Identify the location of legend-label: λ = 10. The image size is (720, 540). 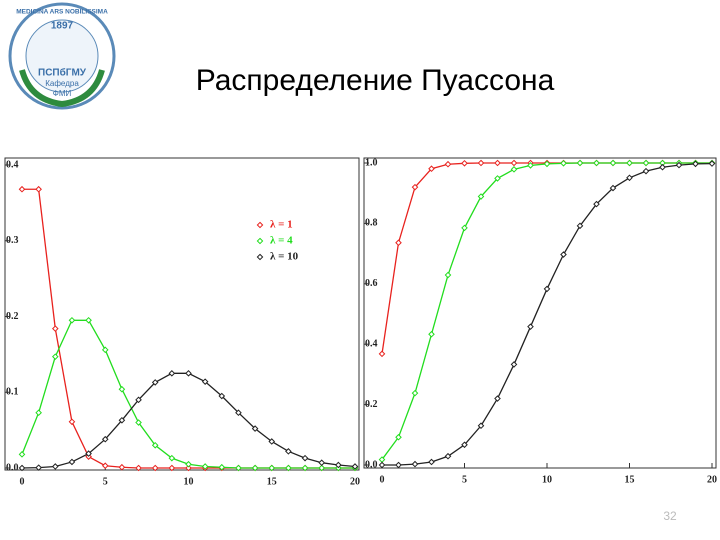
(284, 257).